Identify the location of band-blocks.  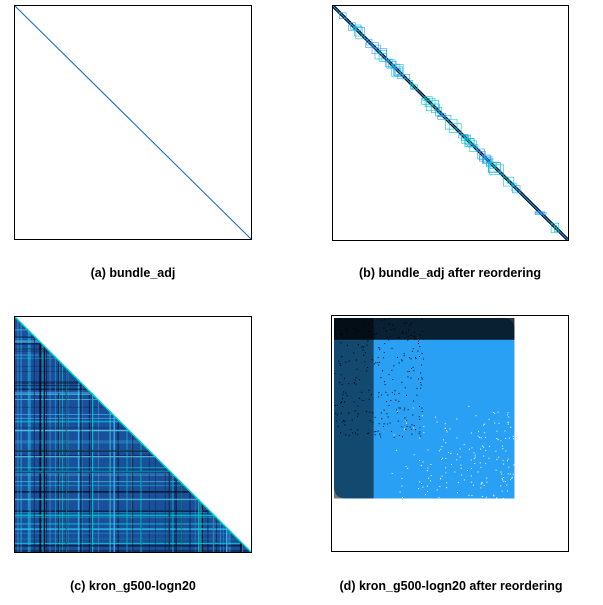
(449, 122).